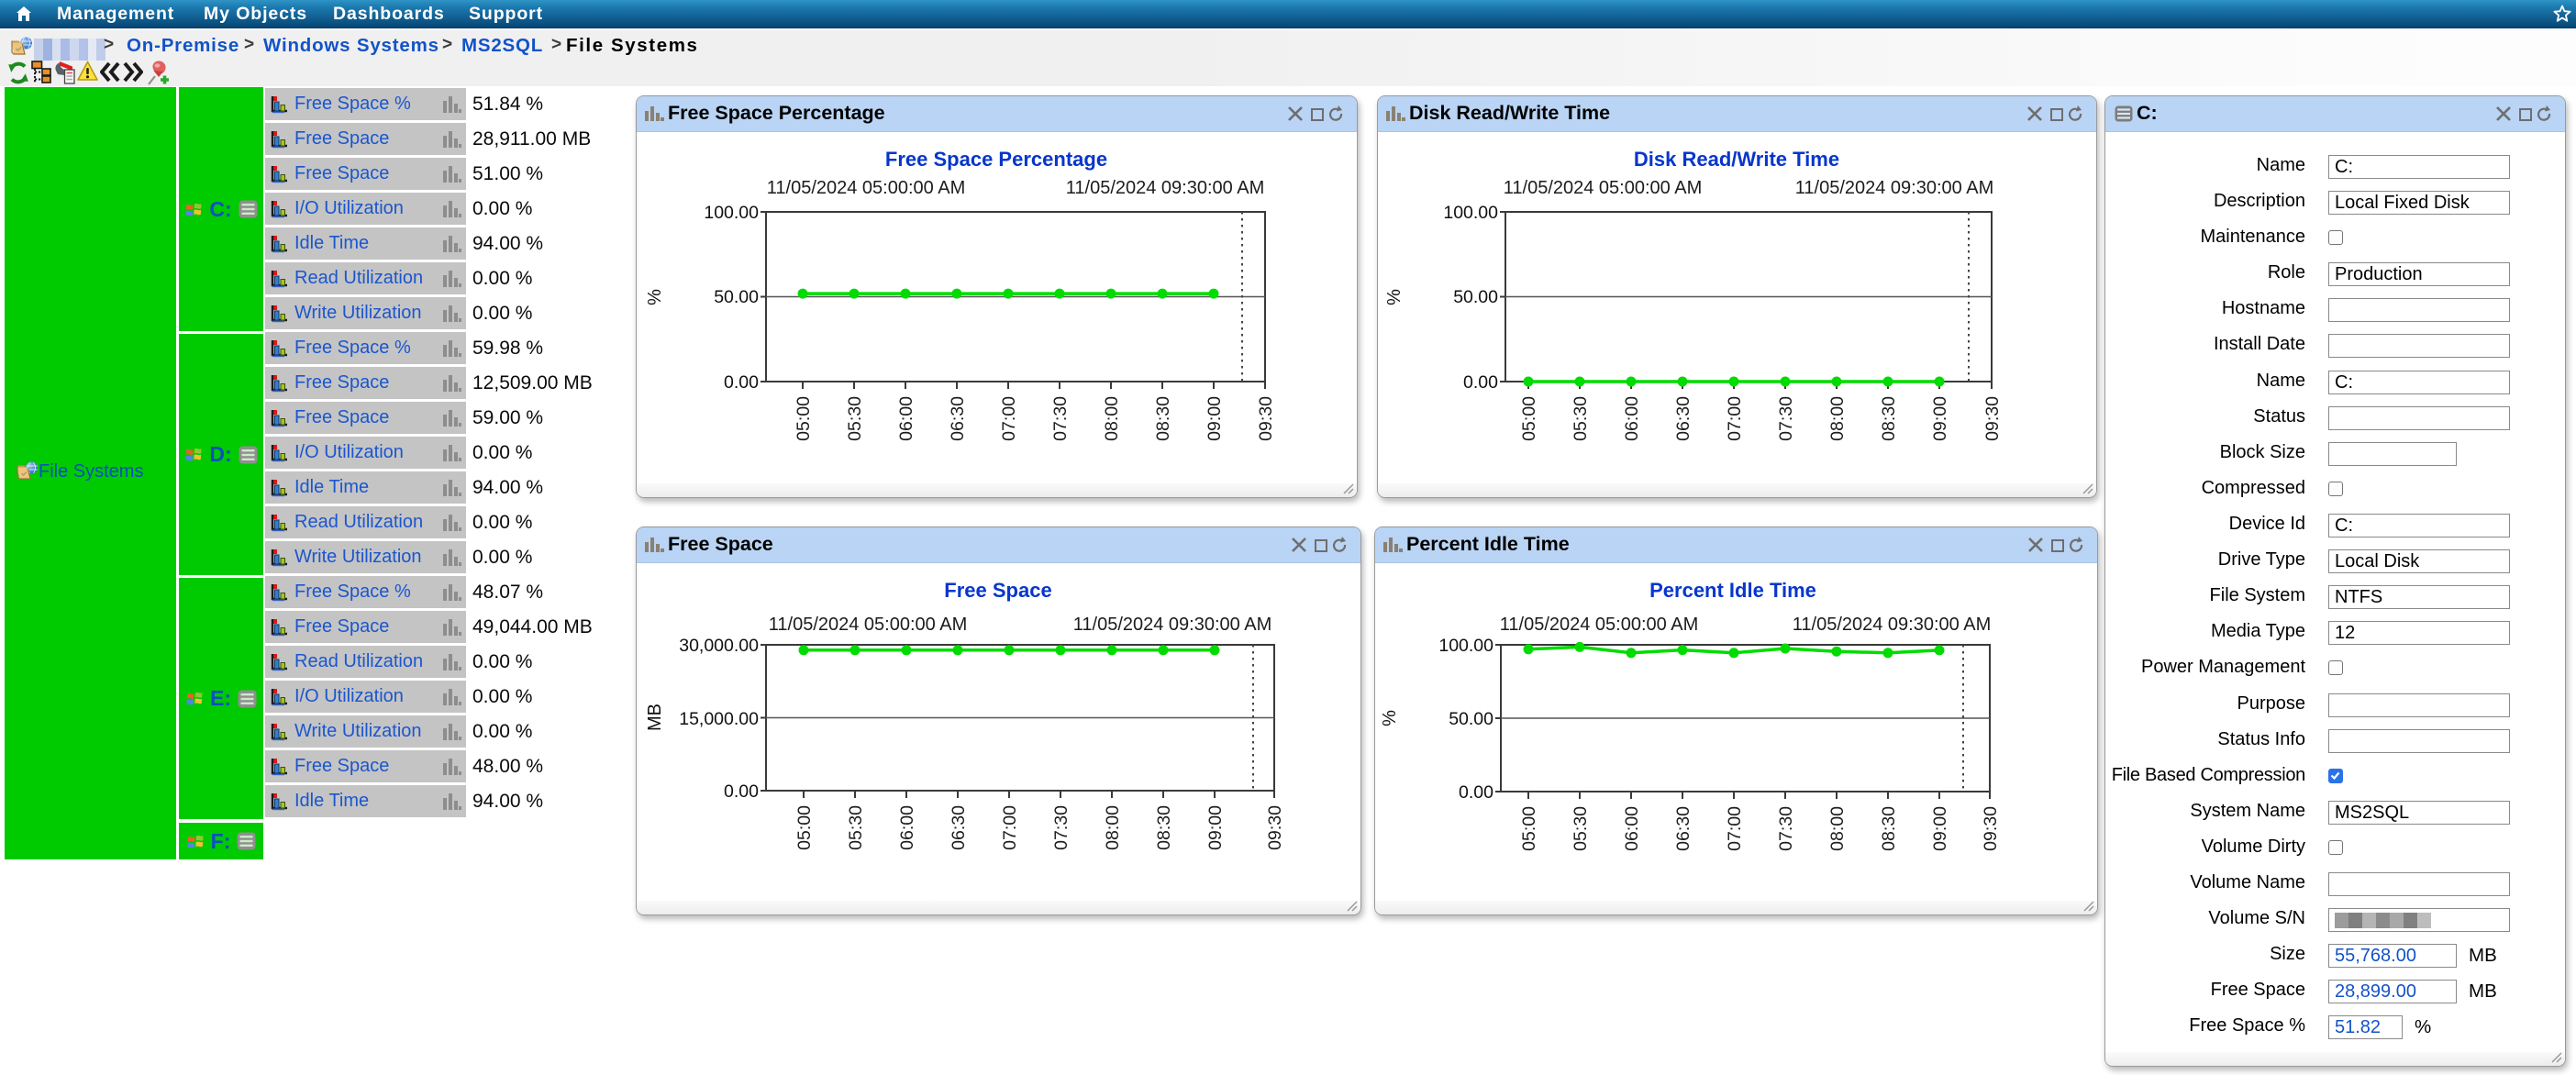  Describe the element at coordinates (1732, 591) in the screenshot. I see `svg-text: Percent Idle Time` at that location.